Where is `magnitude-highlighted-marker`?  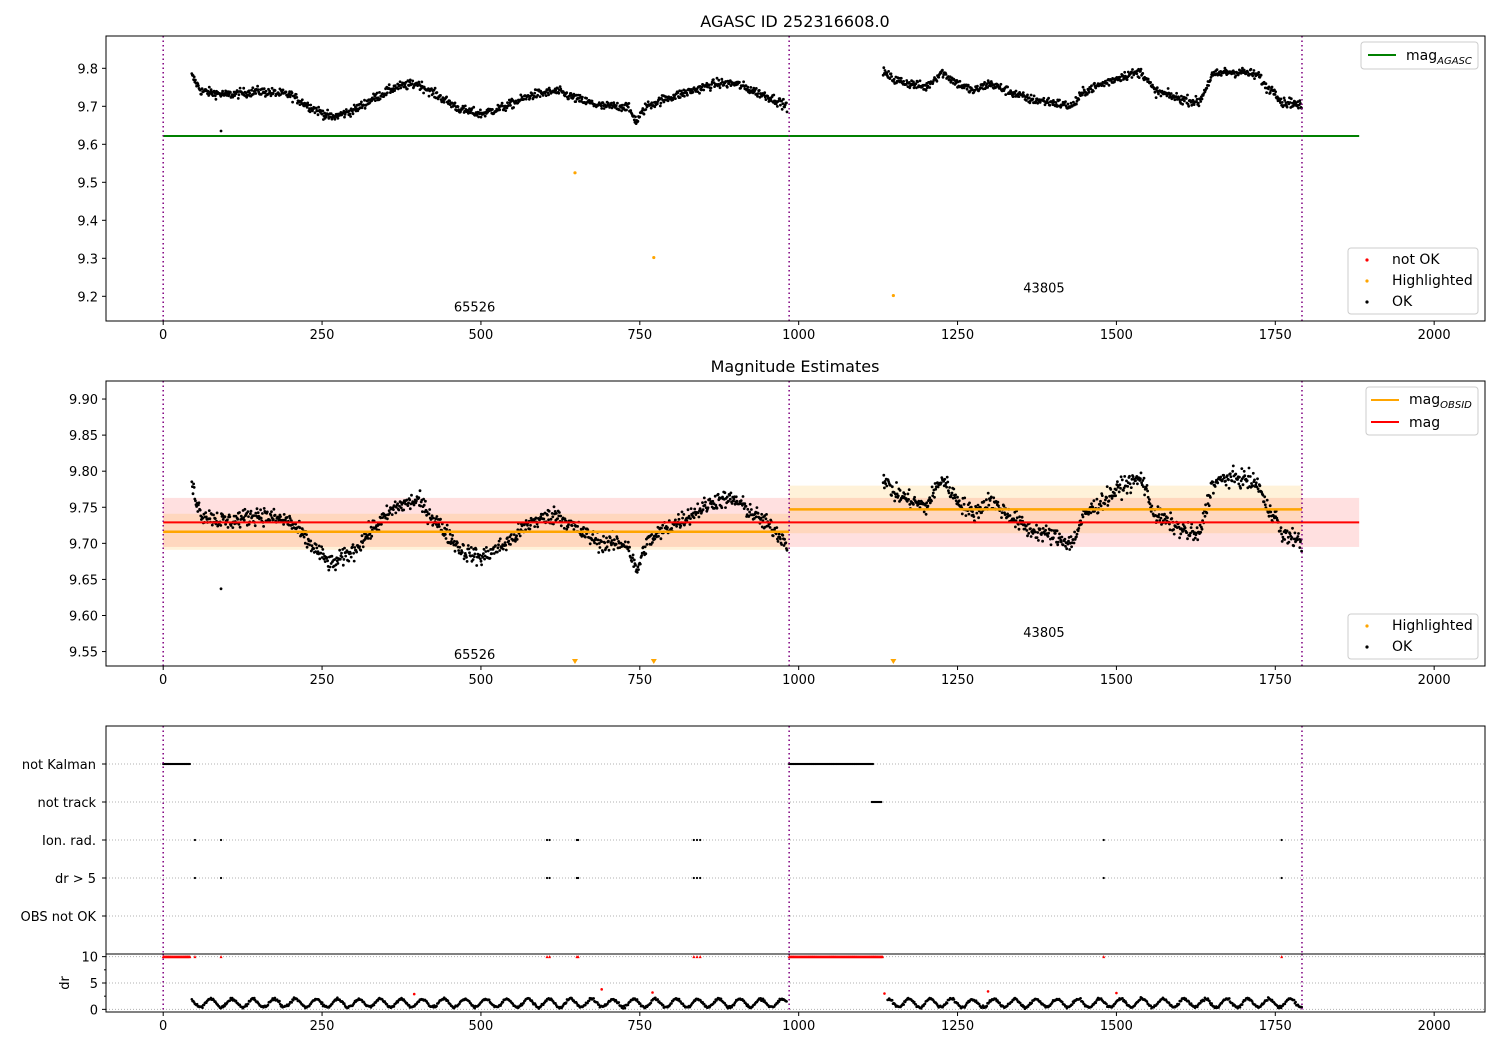
magnitude-highlighted-marker is located at coordinates (893, 661).